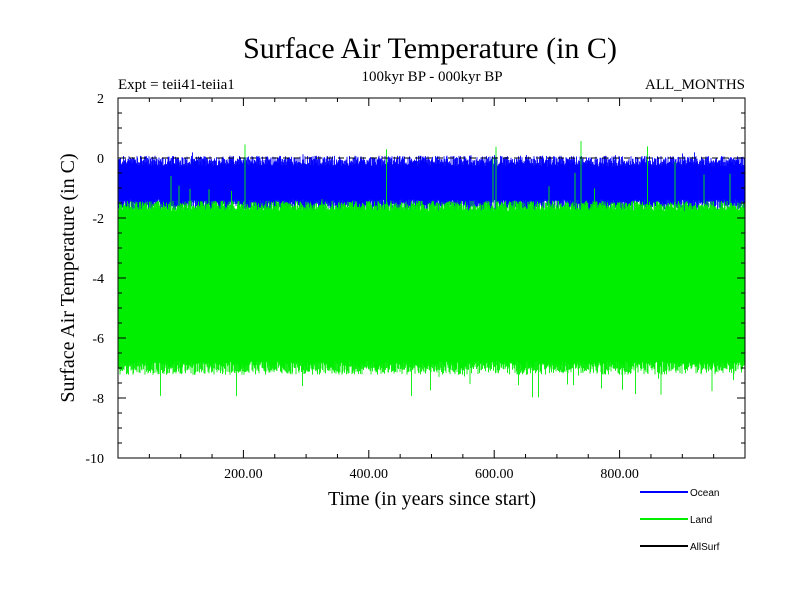 Image resolution: width=800 pixels, height=605 pixels. Describe the element at coordinates (98, 279) in the screenshot. I see `y-tick-label: -4` at that location.